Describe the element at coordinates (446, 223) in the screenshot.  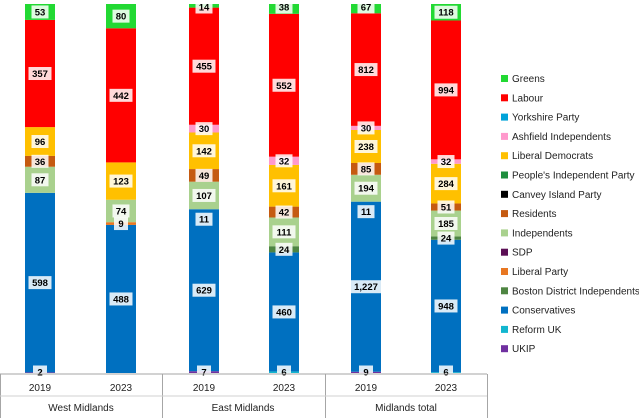
I see `data-label-independents: 185` at that location.